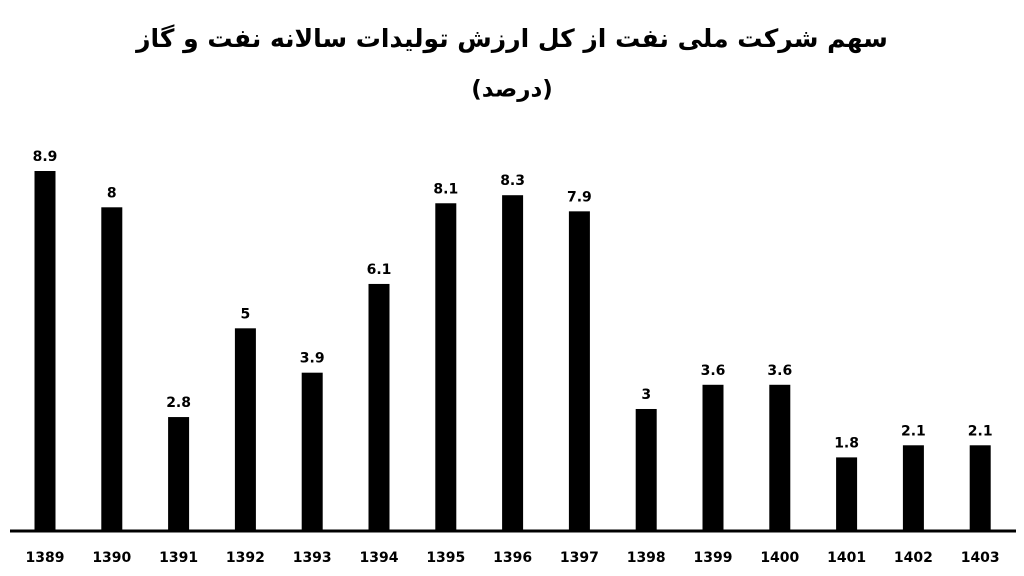 Image resolution: width=1024 pixels, height=576 pixels. I want to click on chart-subtitle: (درصد), so click(512, 90).